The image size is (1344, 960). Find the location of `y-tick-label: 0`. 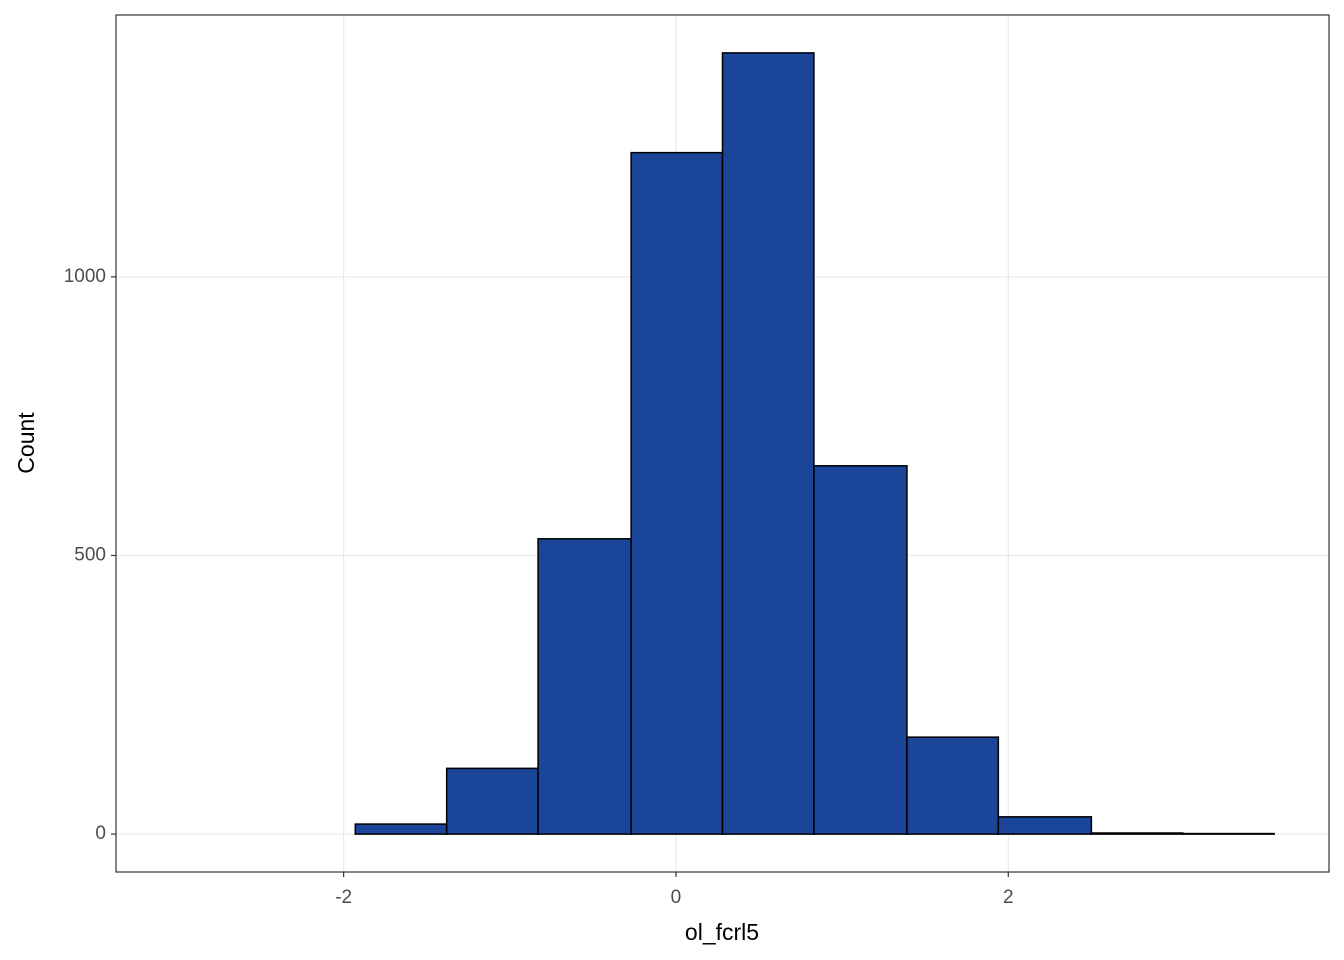

y-tick-label: 0 is located at coordinates (100, 833).